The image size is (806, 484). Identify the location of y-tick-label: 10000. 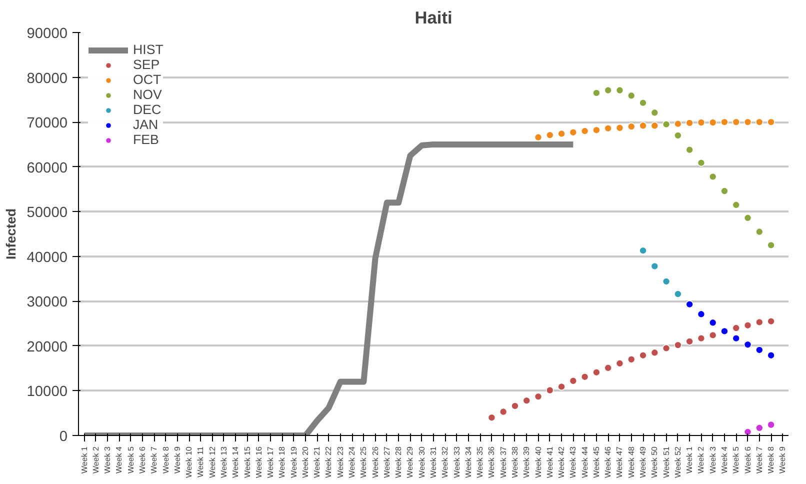
(47, 392).